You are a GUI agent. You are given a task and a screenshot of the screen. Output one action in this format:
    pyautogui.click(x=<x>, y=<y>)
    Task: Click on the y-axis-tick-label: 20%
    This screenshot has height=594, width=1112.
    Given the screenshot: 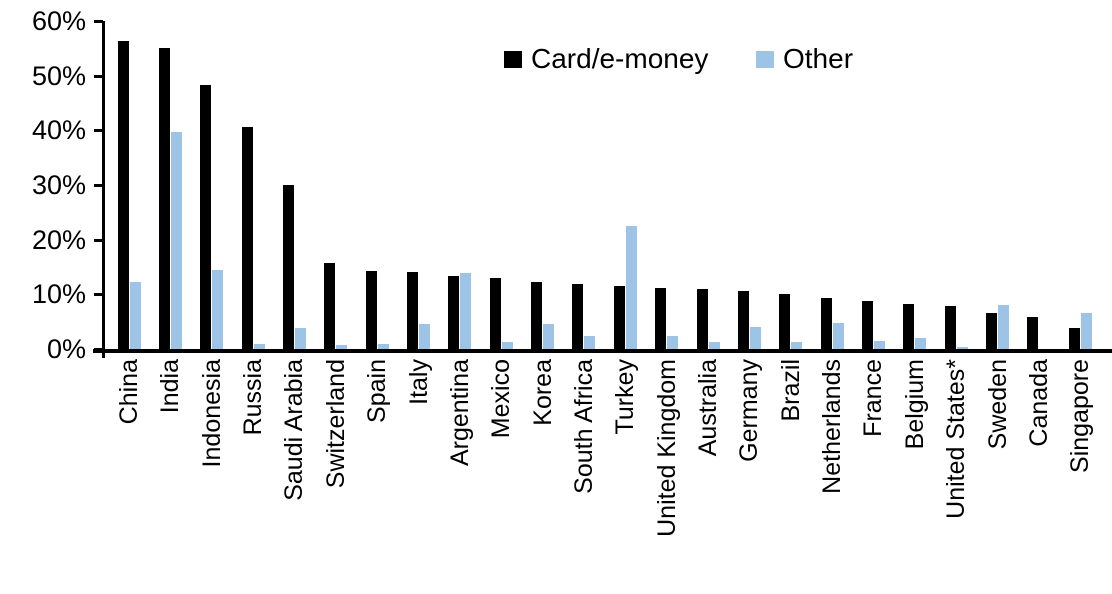 What is the action you would take?
    pyautogui.click(x=58, y=239)
    